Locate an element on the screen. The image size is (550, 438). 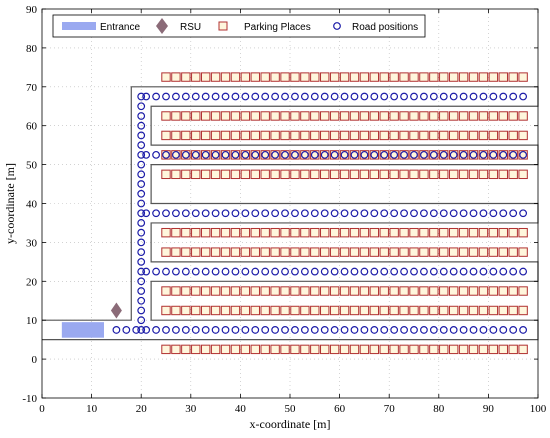
y-tick-label-5: 40 is located at coordinates (32, 205).